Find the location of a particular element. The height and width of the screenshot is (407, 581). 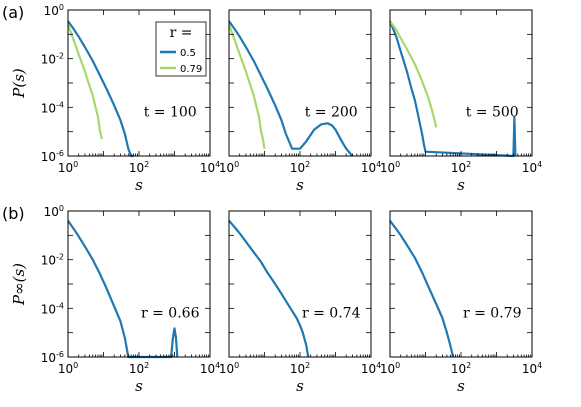

panel-3: 100 102 104 s t = 500 is located at coordinates (461, 101).